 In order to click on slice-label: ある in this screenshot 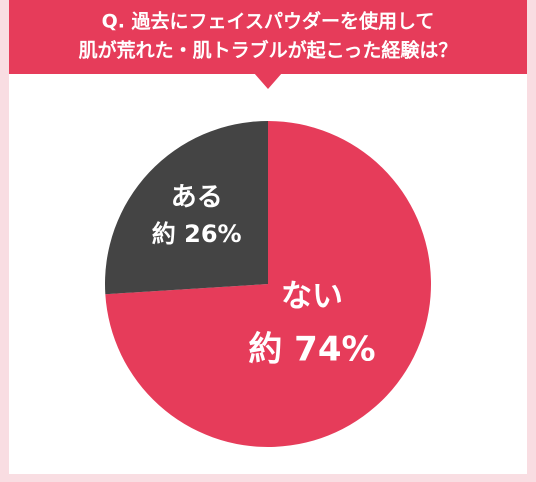, I will do `click(197, 197)`.